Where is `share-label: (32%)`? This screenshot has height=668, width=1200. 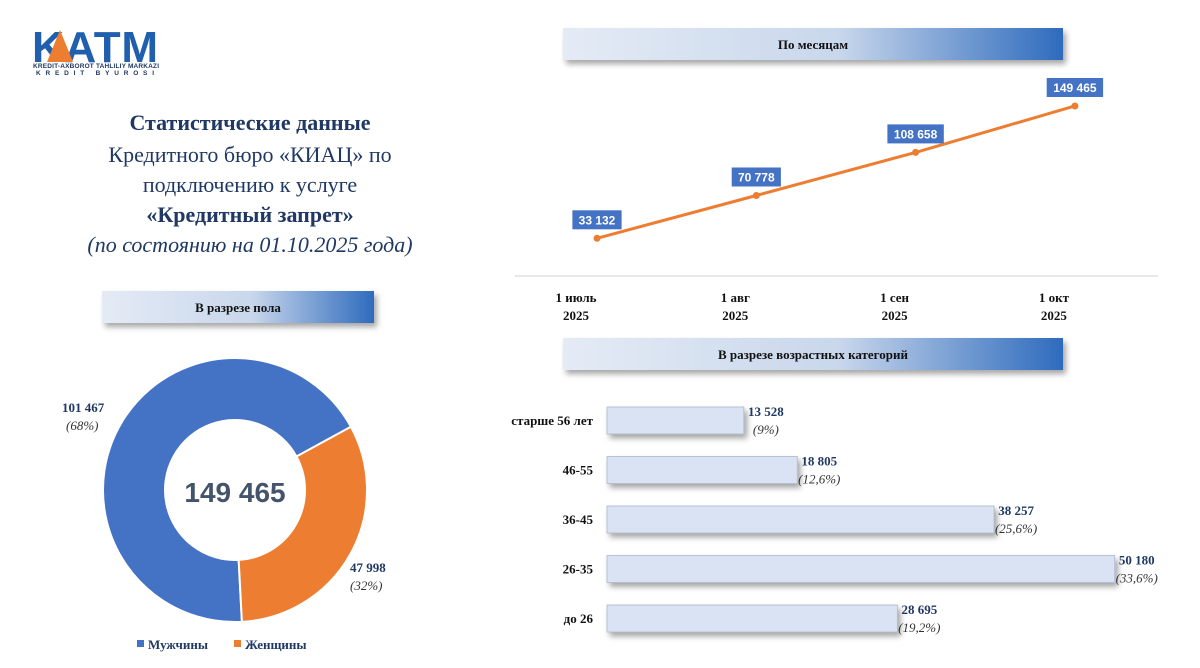
share-label: (32%) is located at coordinates (366, 585).